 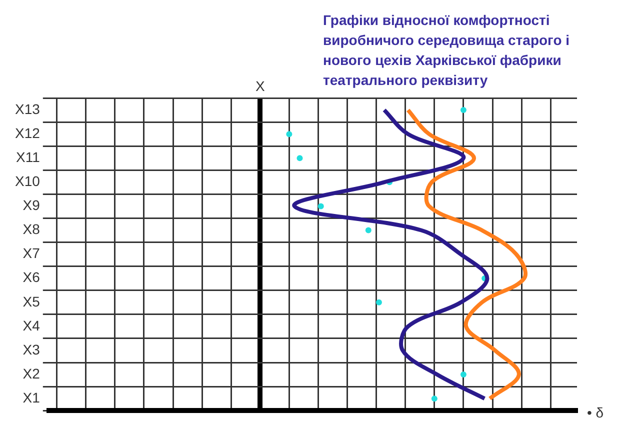 I want to click on y-tick-label: X6, so click(x=31, y=277).